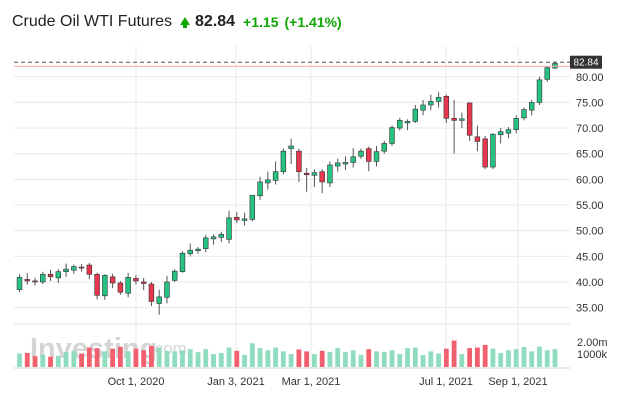 The height and width of the screenshot is (405, 619). Describe the element at coordinates (446, 382) in the screenshot. I see `x-tick-label: Jul 1, 2021` at that location.